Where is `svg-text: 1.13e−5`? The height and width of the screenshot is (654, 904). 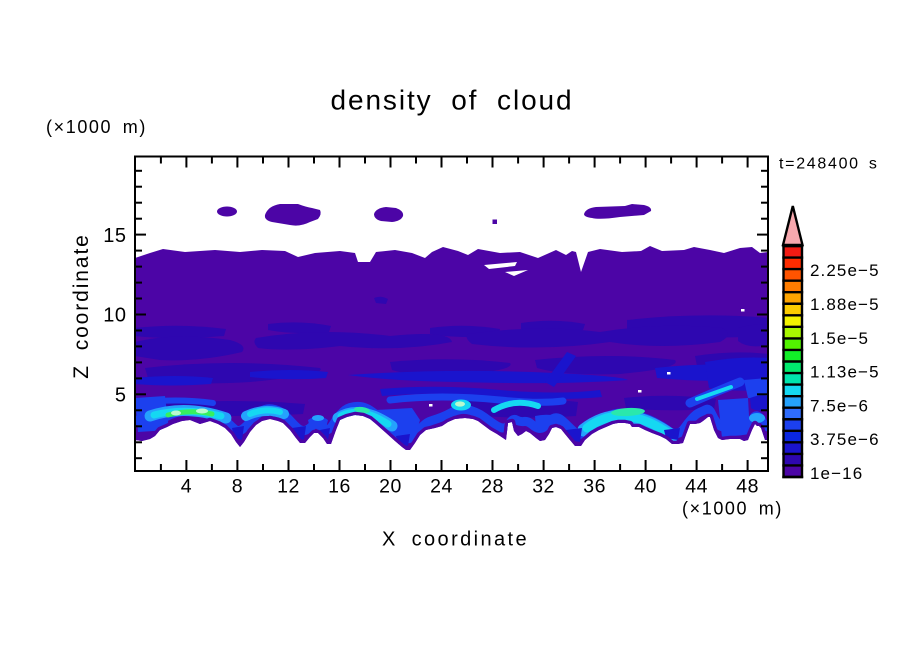
svg-text: 1.13e−5 is located at coordinates (845, 372).